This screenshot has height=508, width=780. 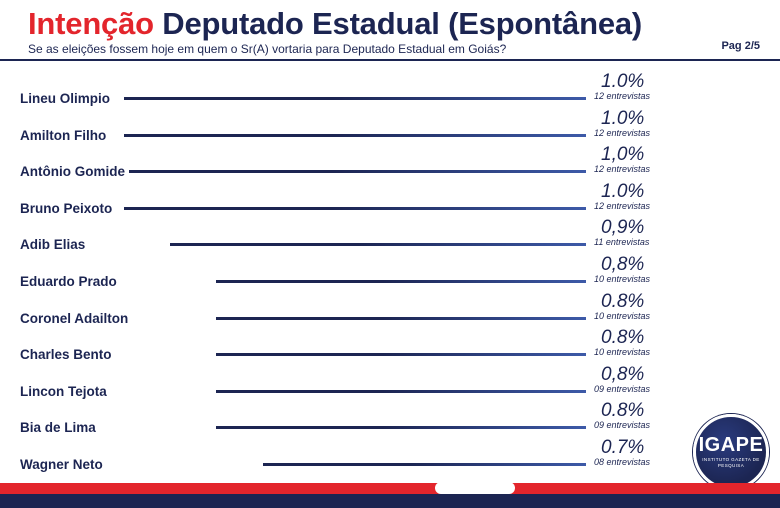 I want to click on candidate-label: Lincon Tejota, so click(x=65, y=391).